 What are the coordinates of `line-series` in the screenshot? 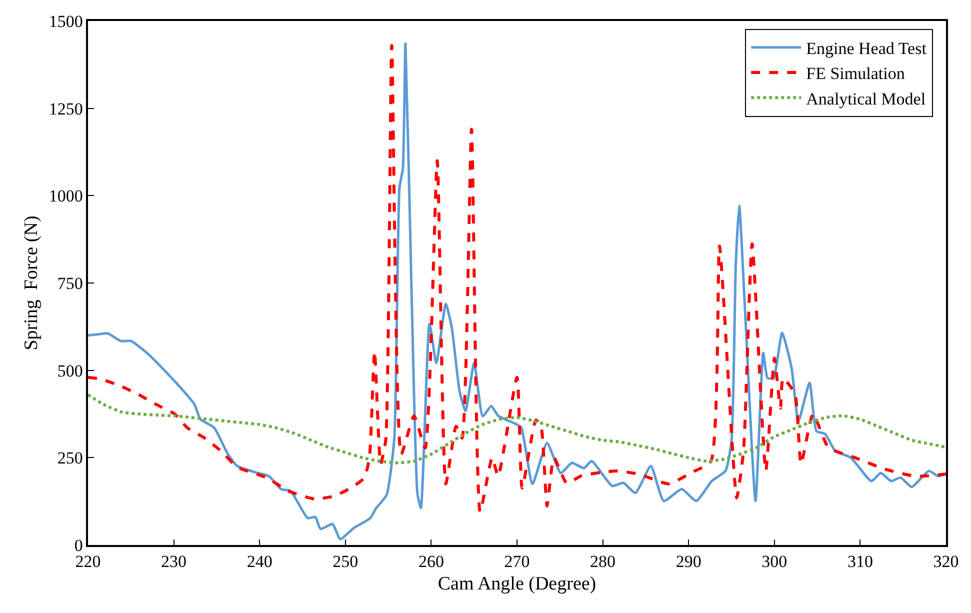 It's located at (517, 428).